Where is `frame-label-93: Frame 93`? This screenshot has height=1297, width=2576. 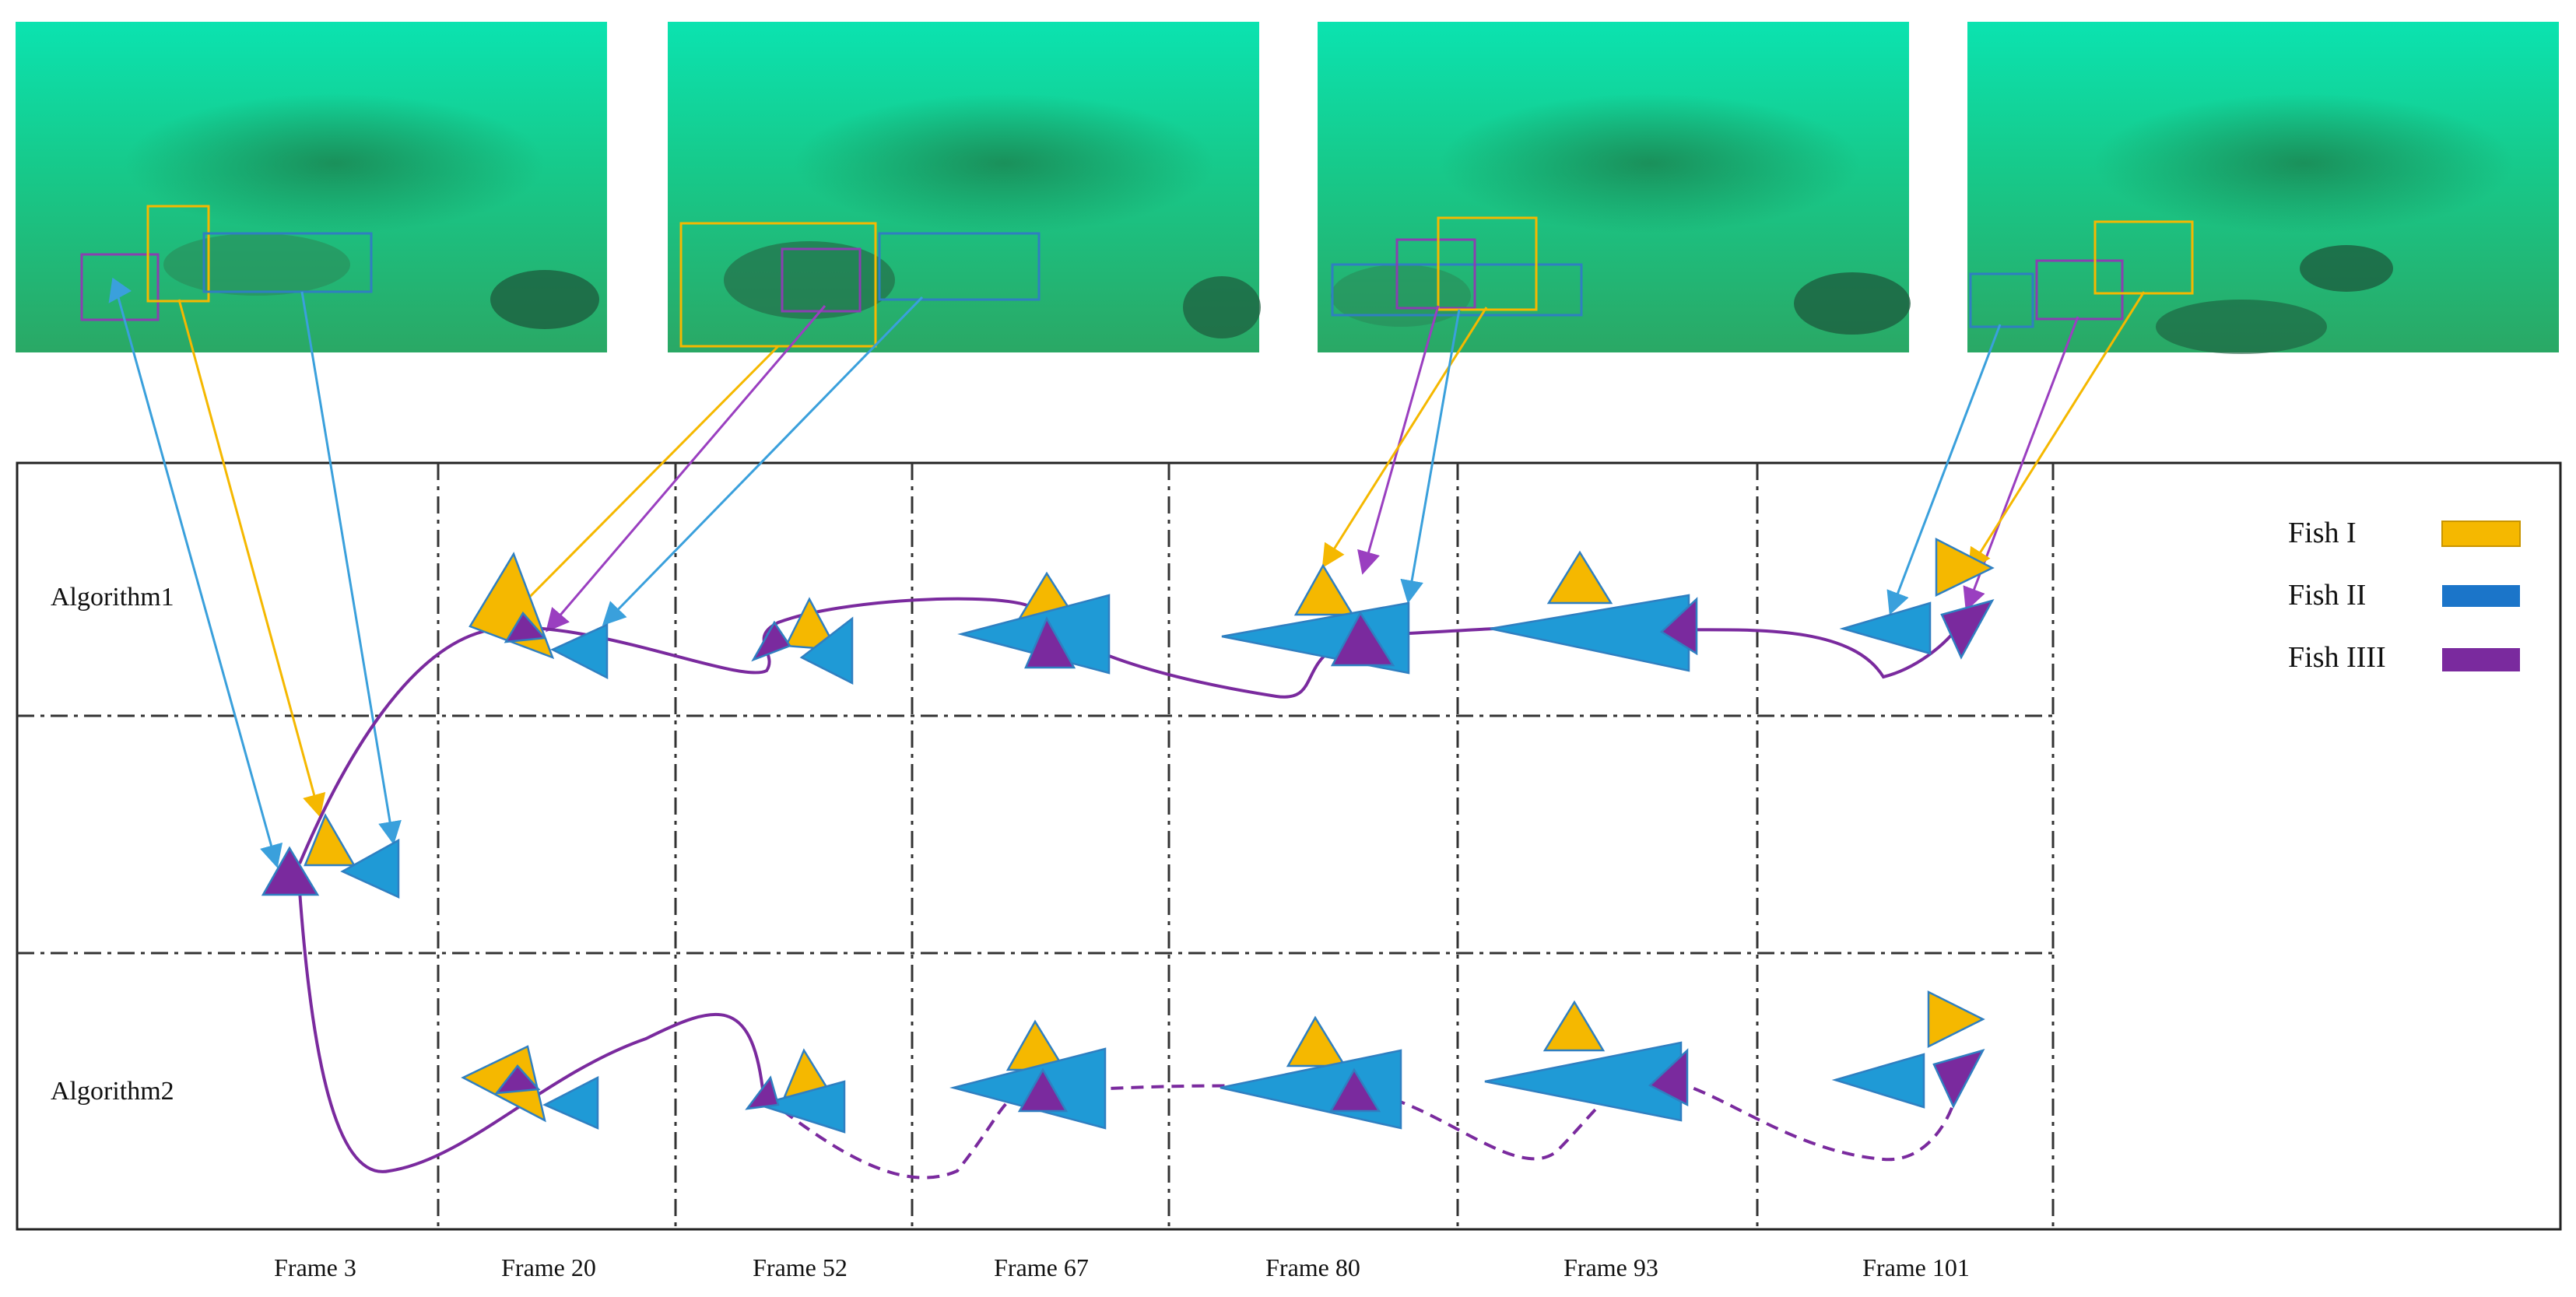
frame-label-93: Frame 93 is located at coordinates (1611, 1267).